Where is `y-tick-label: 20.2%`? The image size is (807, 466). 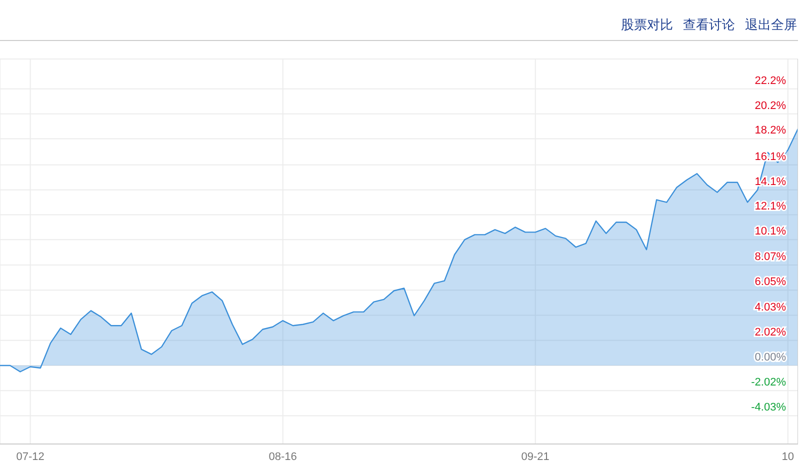
y-tick-label: 20.2% is located at coordinates (770, 106).